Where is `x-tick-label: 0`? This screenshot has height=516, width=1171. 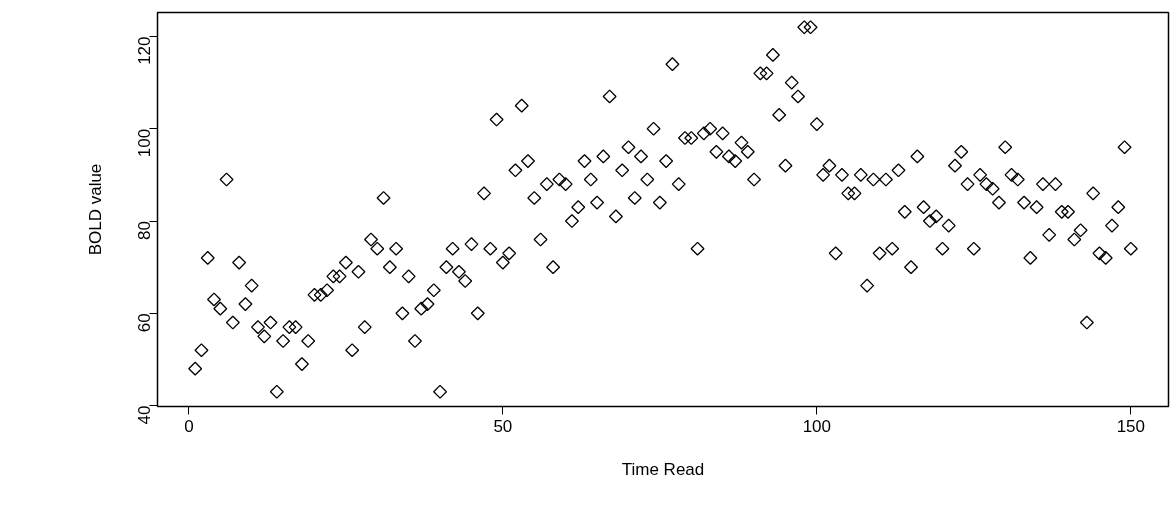 x-tick-label: 0 is located at coordinates (189, 426).